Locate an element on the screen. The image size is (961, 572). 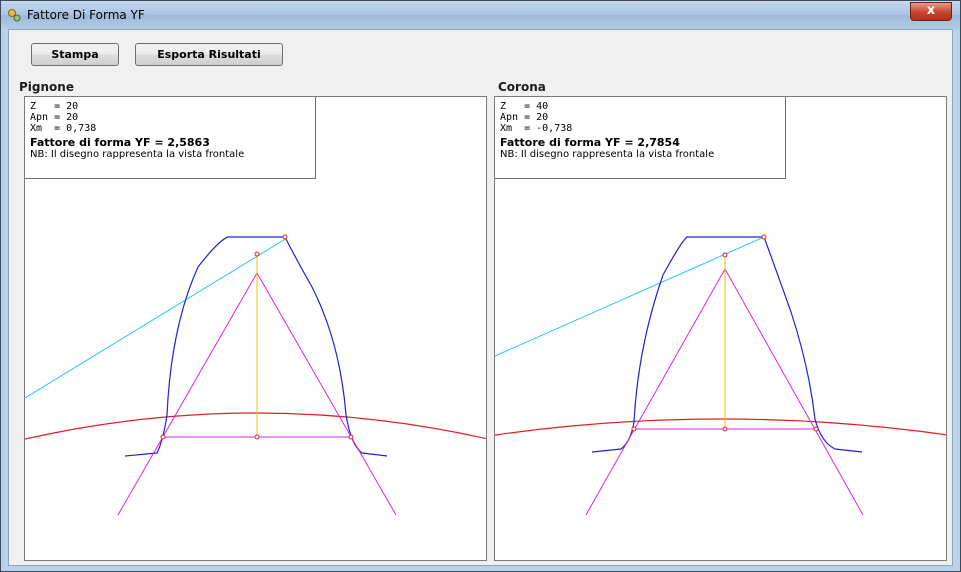
z-row: Z = 20 is located at coordinates (54, 106).